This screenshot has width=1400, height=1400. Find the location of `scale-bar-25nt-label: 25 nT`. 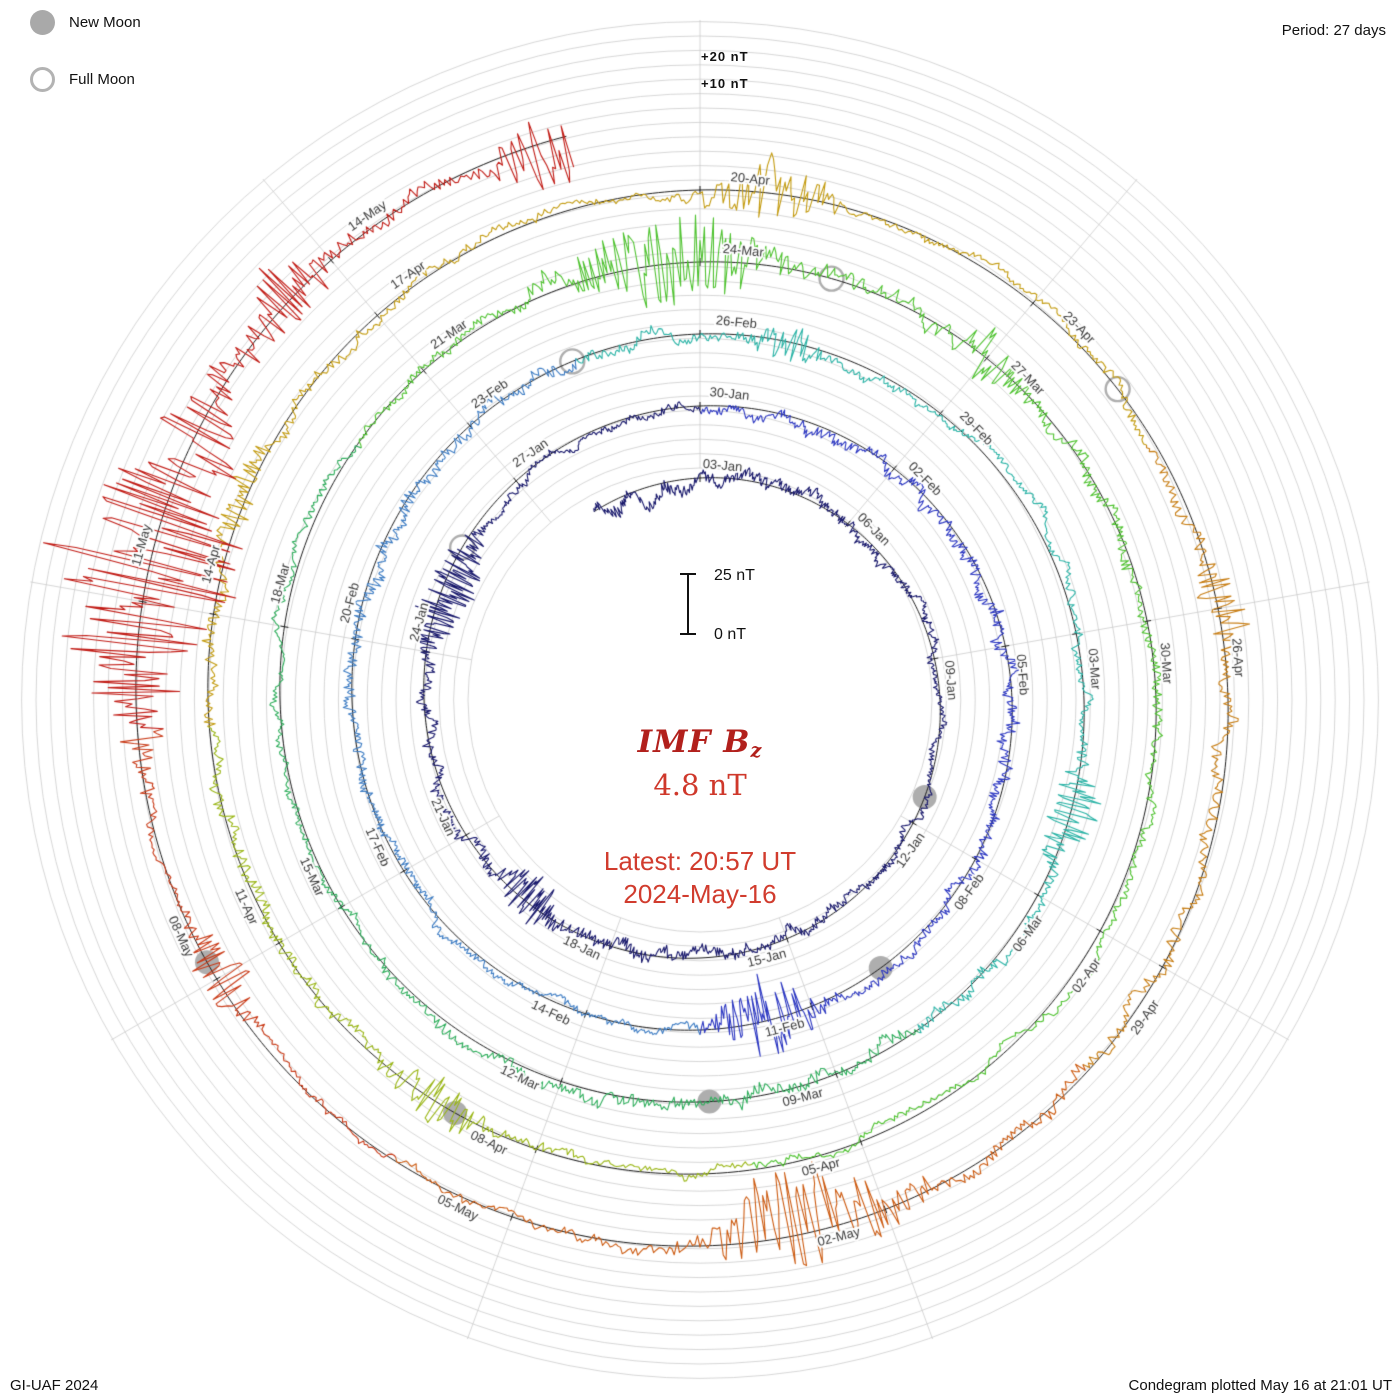

scale-bar-25nt-label: 25 nT is located at coordinates (734, 575).